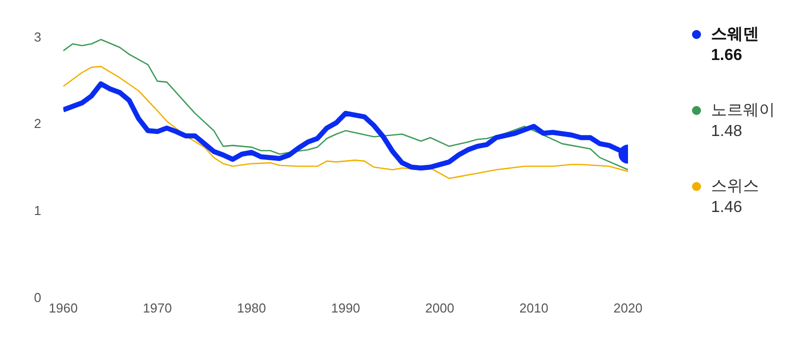 The height and width of the screenshot is (338, 803). What do you see at coordinates (38, 210) in the screenshot?
I see `y-tick-label: 1` at bounding box center [38, 210].